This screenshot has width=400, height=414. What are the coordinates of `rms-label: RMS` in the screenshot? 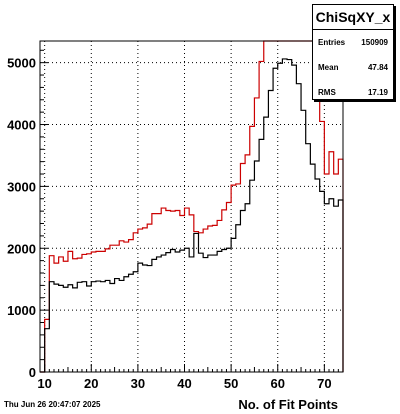 It's located at (327, 92).